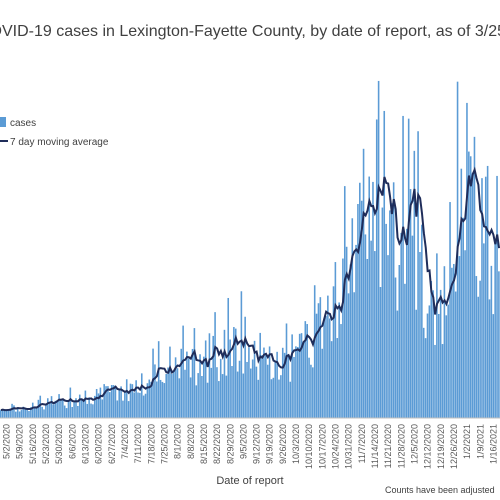  I want to click on x-tick-label: 10/17/2020, so click(322, 446).